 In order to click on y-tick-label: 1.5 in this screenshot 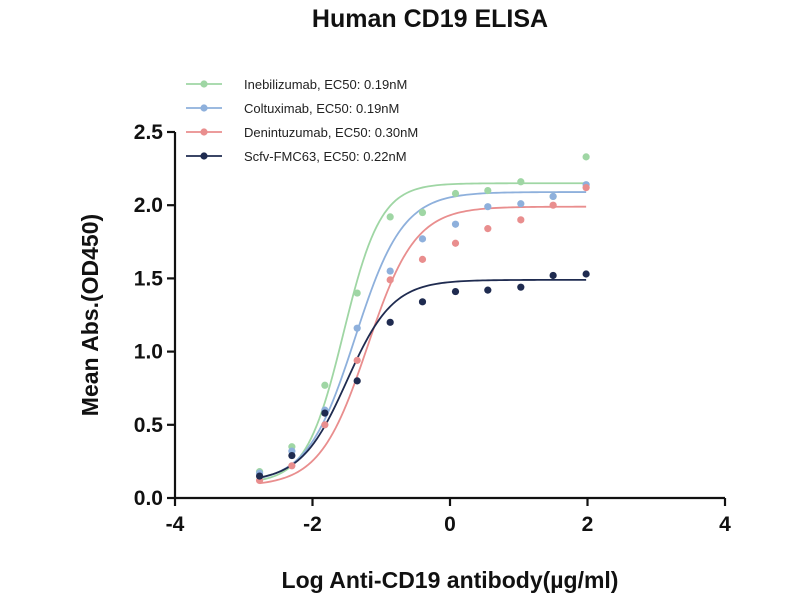, I will do `click(149, 278)`.